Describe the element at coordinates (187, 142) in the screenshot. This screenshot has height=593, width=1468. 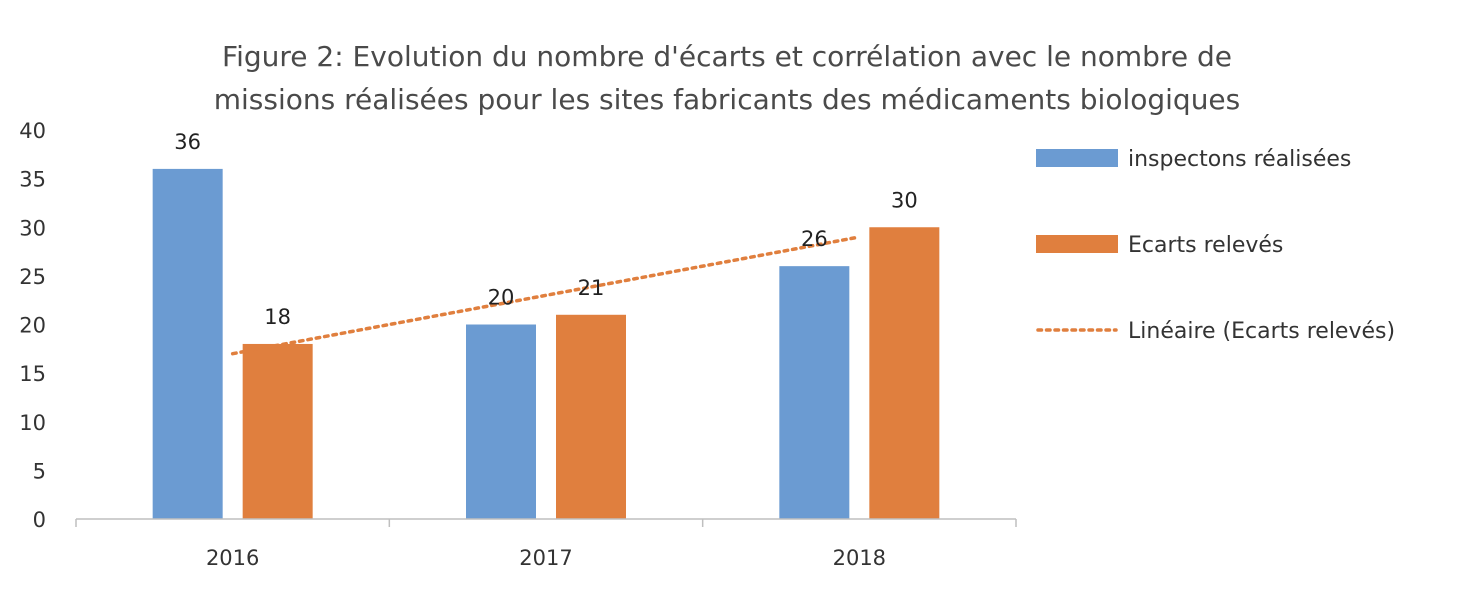
I see `data-label: 36` at that location.